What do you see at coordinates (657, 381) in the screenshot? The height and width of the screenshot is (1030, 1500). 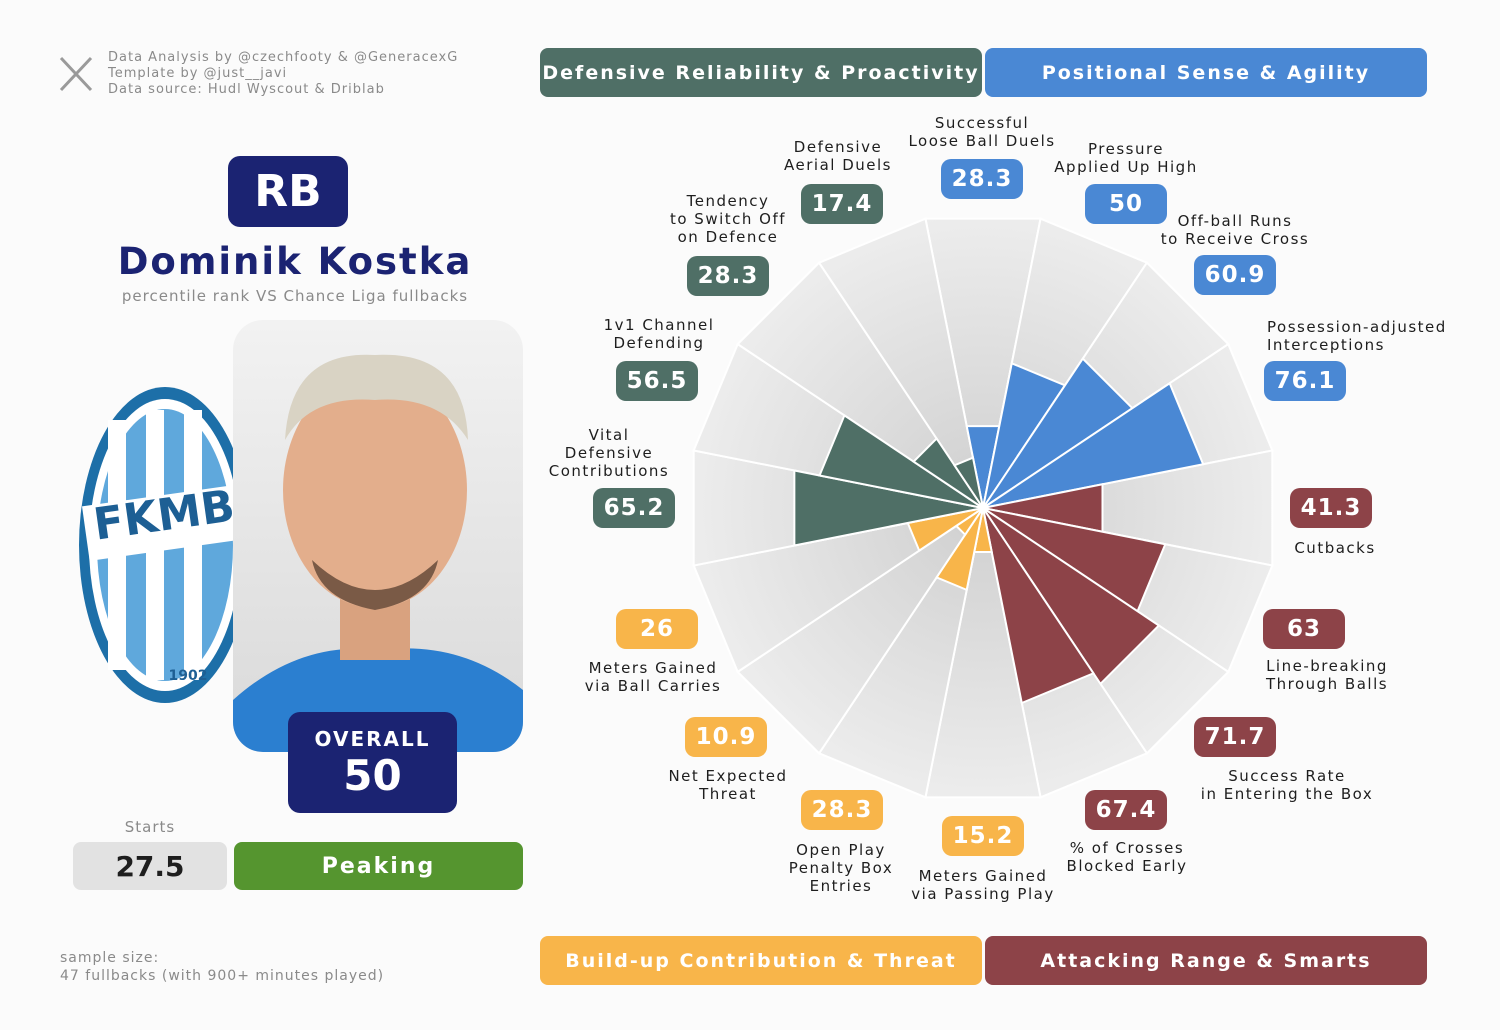 I see `value-badge: 56.5` at bounding box center [657, 381].